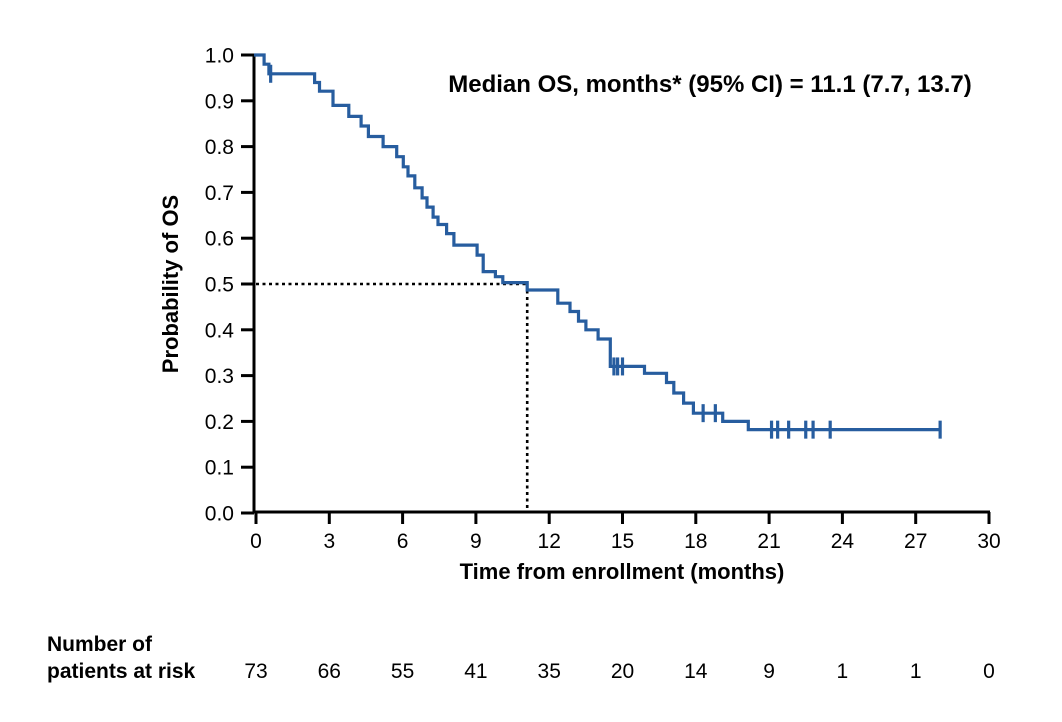  What do you see at coordinates (549, 541) in the screenshot?
I see `x-tick-label: 12` at bounding box center [549, 541].